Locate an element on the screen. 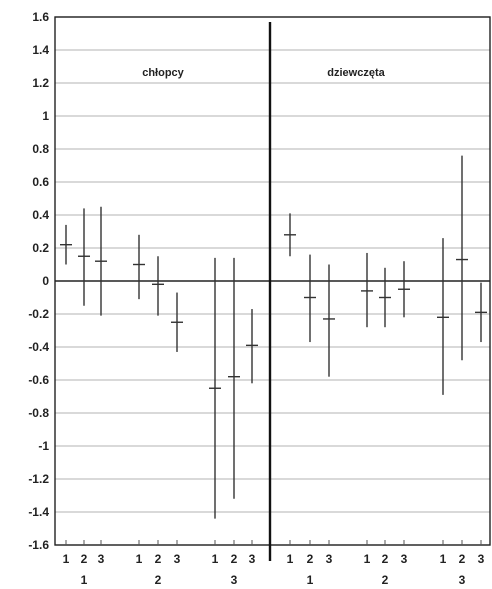 The image size is (492, 589). y-tick-label: -1.6 is located at coordinates (38, 545).